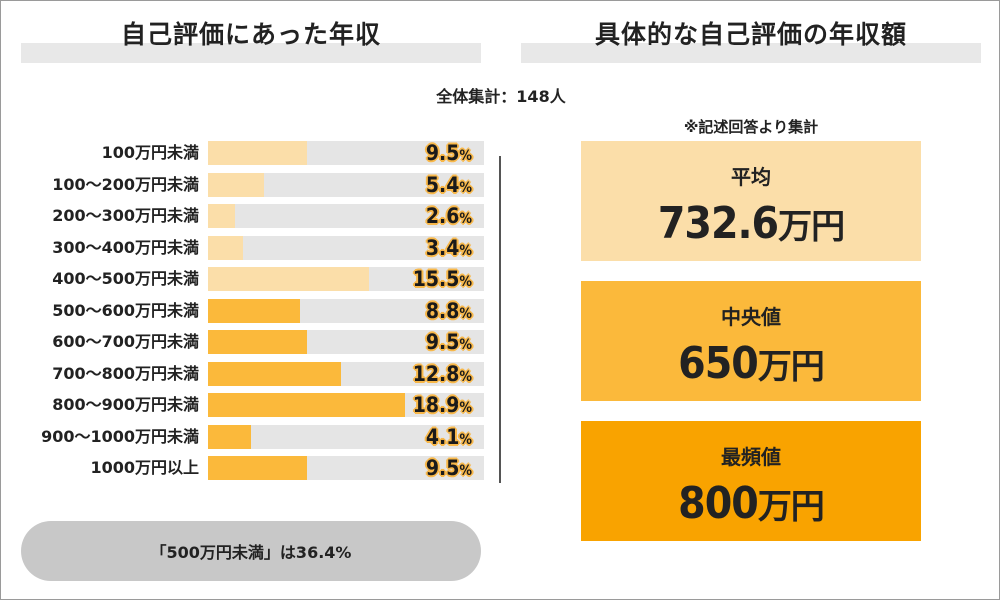 The width and height of the screenshot is (1000, 600). I want to click on median-label: 中央値, so click(751, 317).